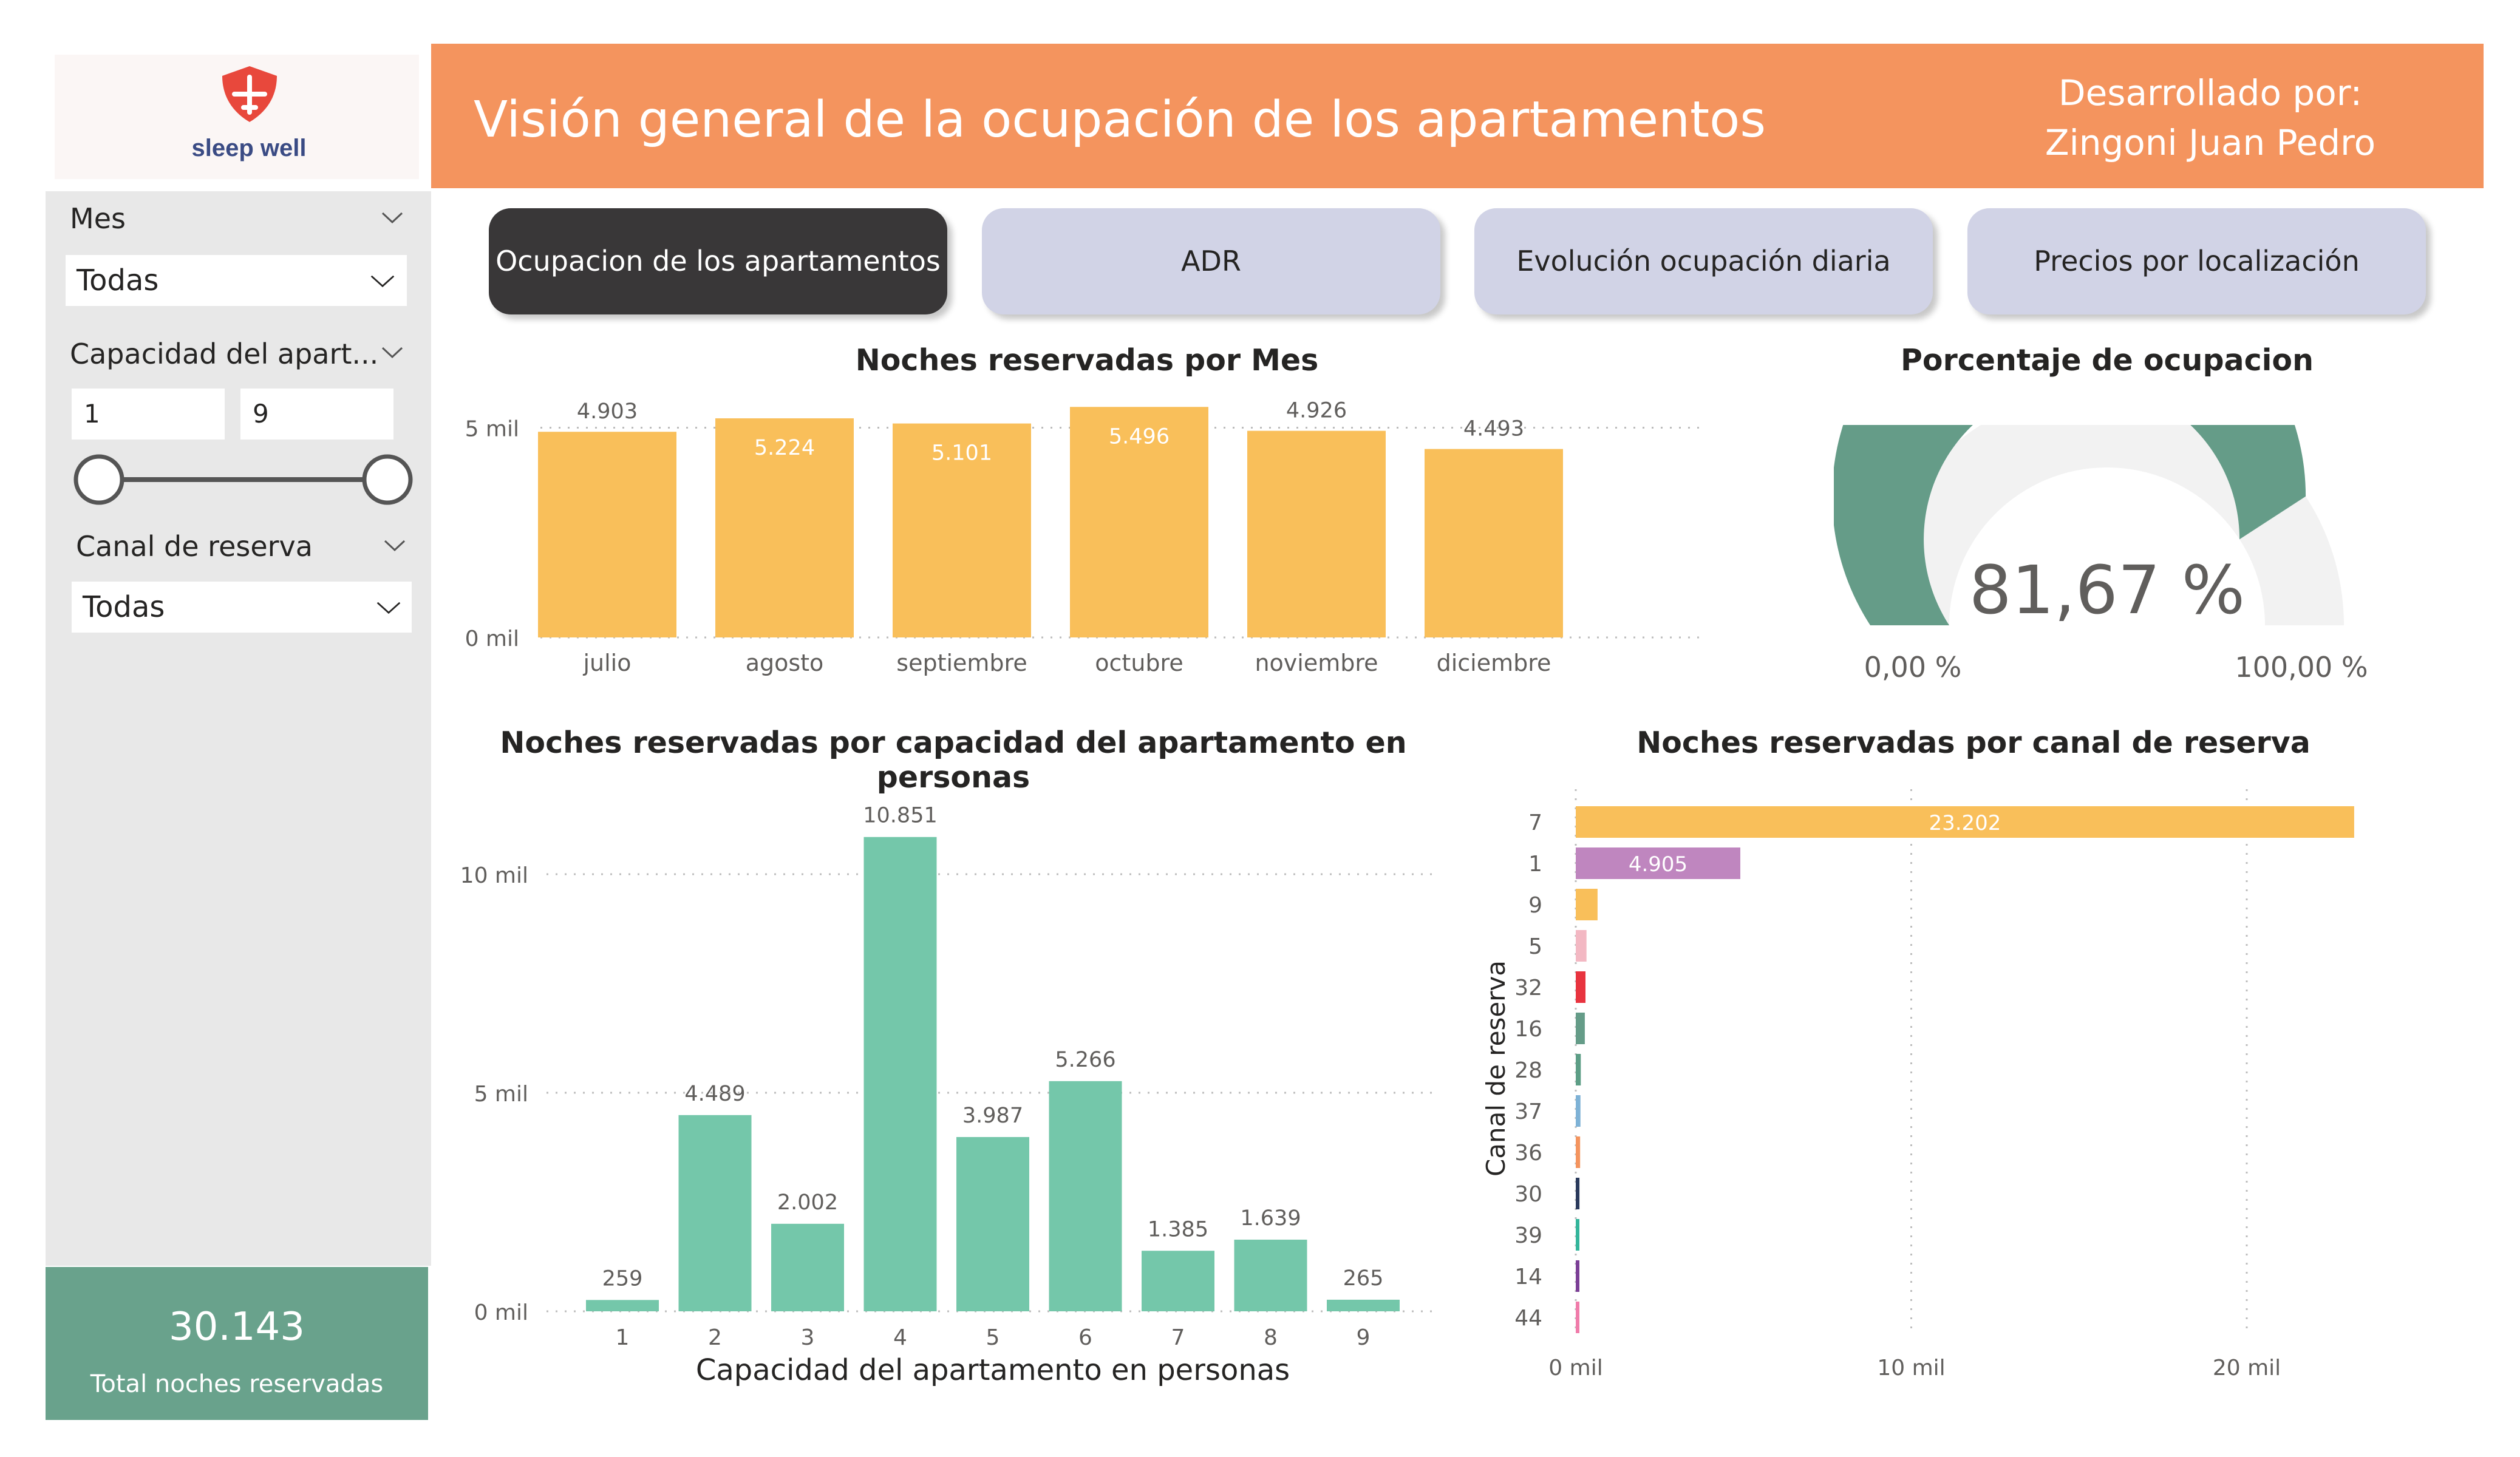  Describe the element at coordinates (236, 280) in the screenshot. I see `mes-dropdown: Todas` at that location.